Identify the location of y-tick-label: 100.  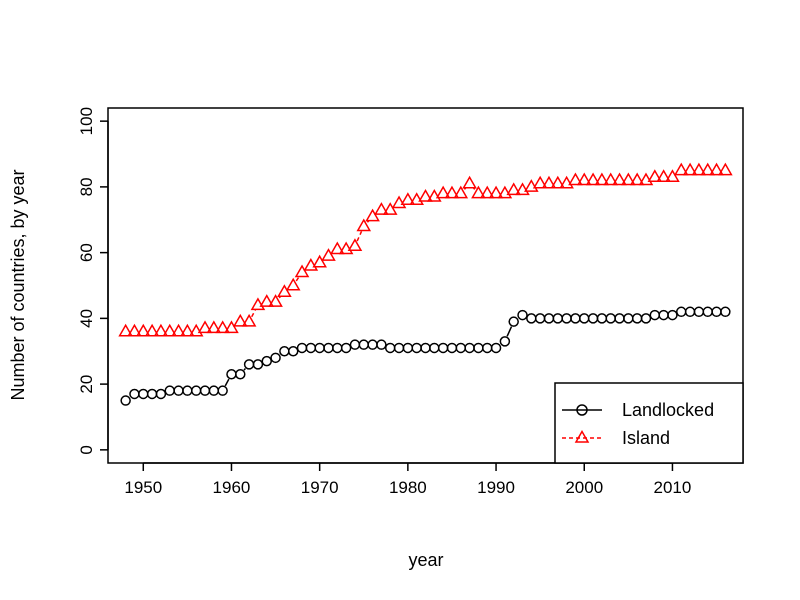
(86, 121).